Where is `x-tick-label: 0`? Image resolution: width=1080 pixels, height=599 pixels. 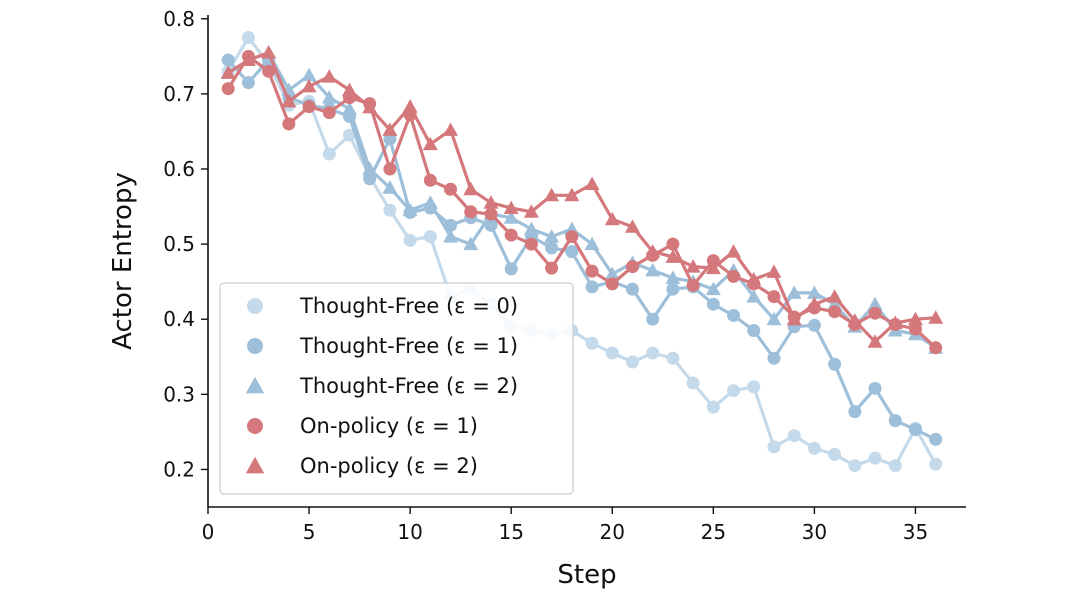 x-tick-label: 0 is located at coordinates (208, 532).